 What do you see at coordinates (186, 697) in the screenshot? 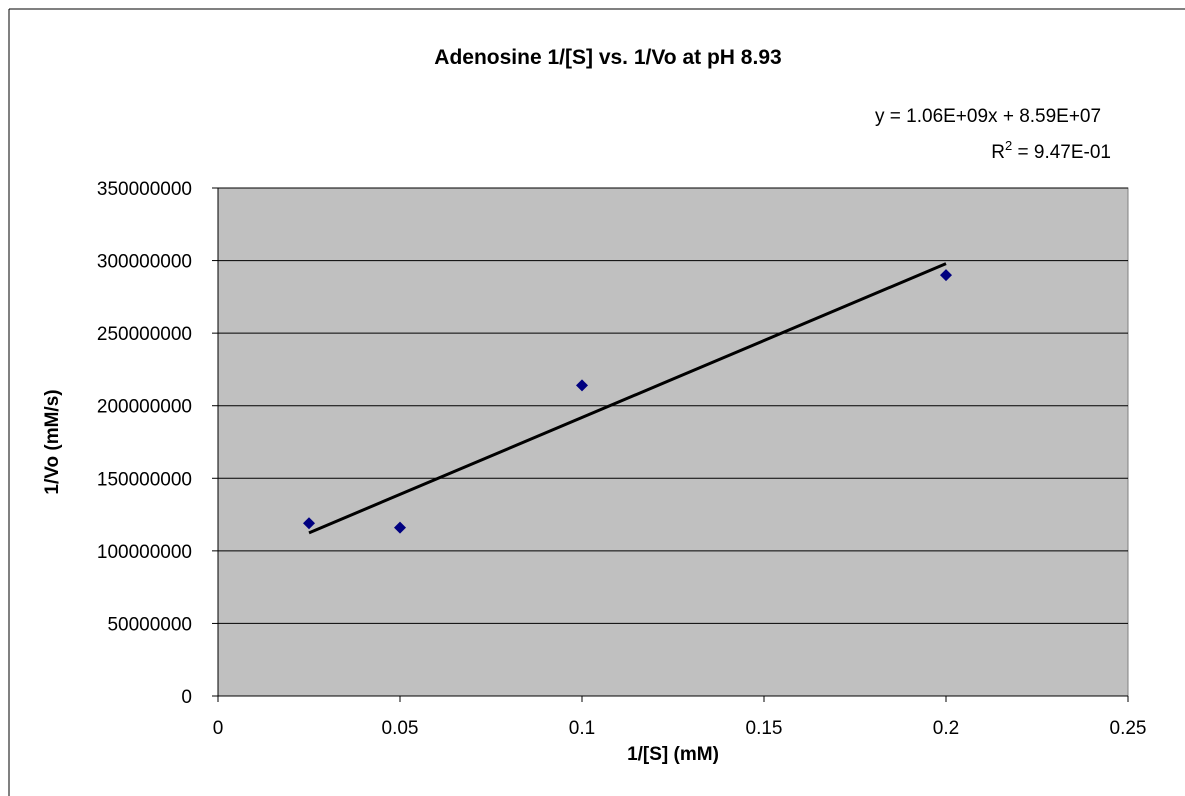
I see `y-tick-label: 0` at bounding box center [186, 697].